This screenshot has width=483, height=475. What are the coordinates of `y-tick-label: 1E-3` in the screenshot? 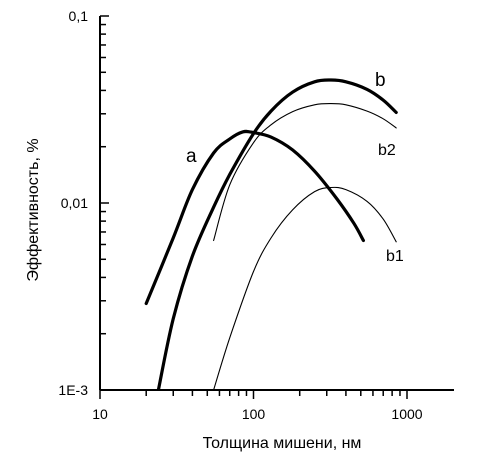 It's located at (73, 390).